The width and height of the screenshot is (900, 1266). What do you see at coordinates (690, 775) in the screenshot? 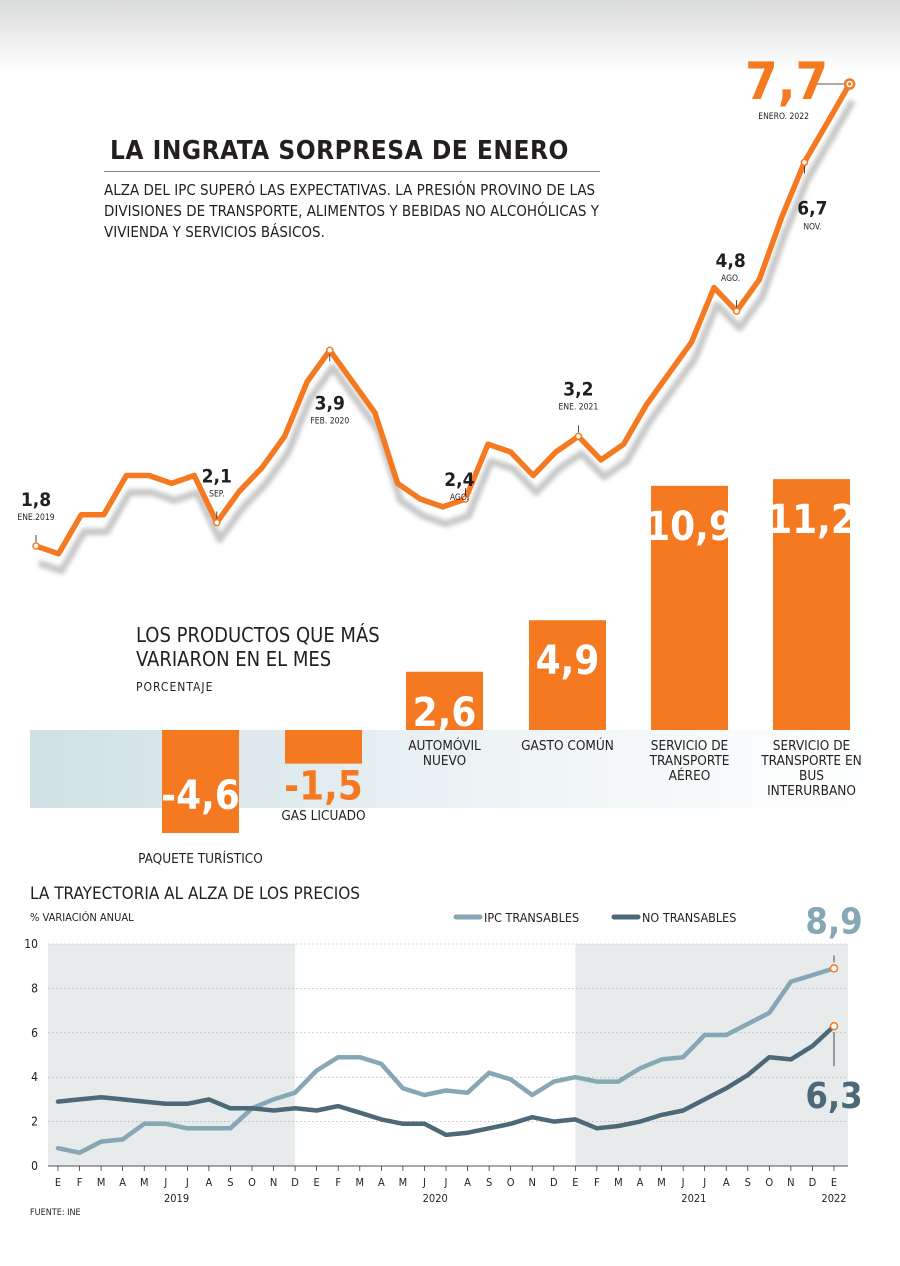
I see `bar-category-label: AÉREO` at bounding box center [690, 775].